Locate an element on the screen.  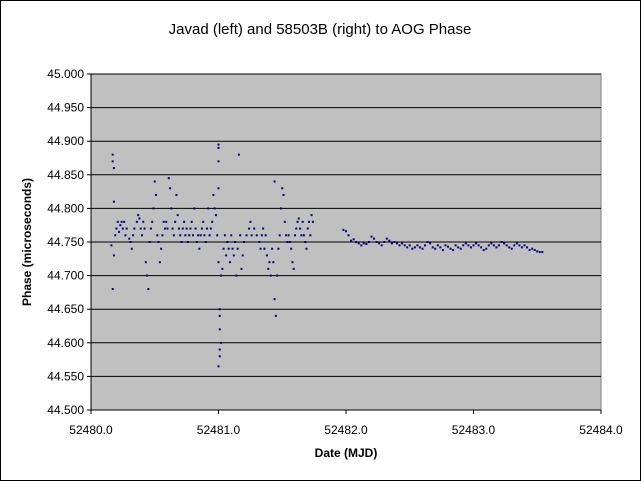
y-tick-label: 44.900 is located at coordinates (65, 141).